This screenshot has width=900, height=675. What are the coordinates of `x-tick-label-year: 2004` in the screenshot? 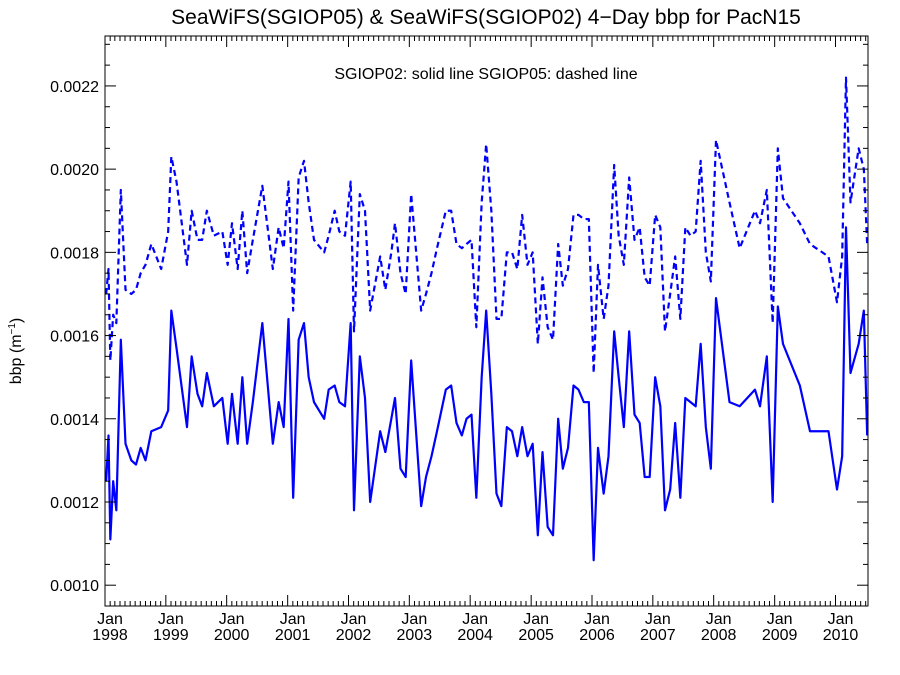 It's located at (475, 635).